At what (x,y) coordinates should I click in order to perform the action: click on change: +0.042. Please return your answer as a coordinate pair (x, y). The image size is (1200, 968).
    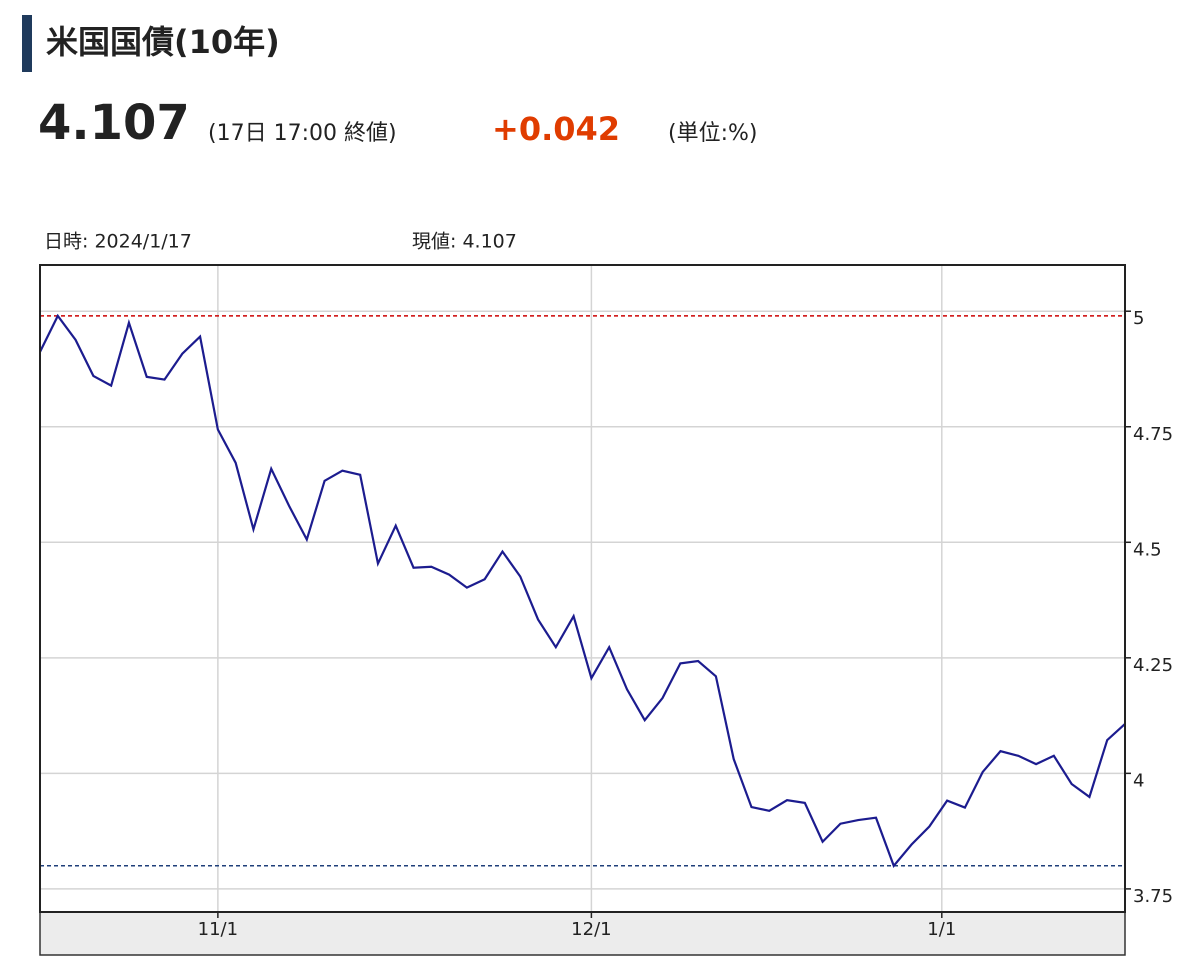
    Looking at the image, I should click on (556, 129).